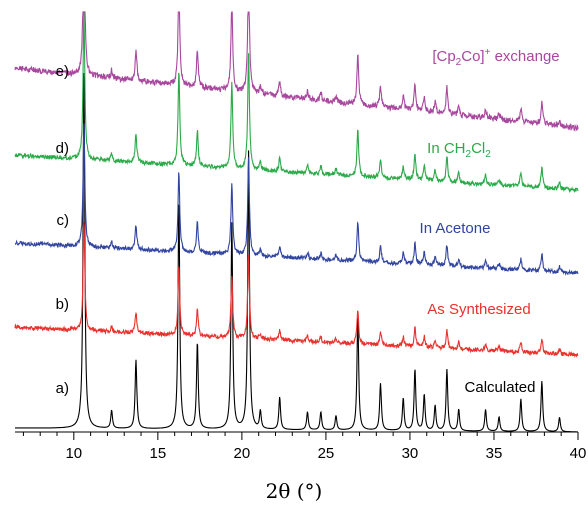 The width and height of the screenshot is (588, 508). I want to click on series-label: In CH2Cl2, so click(459, 150).